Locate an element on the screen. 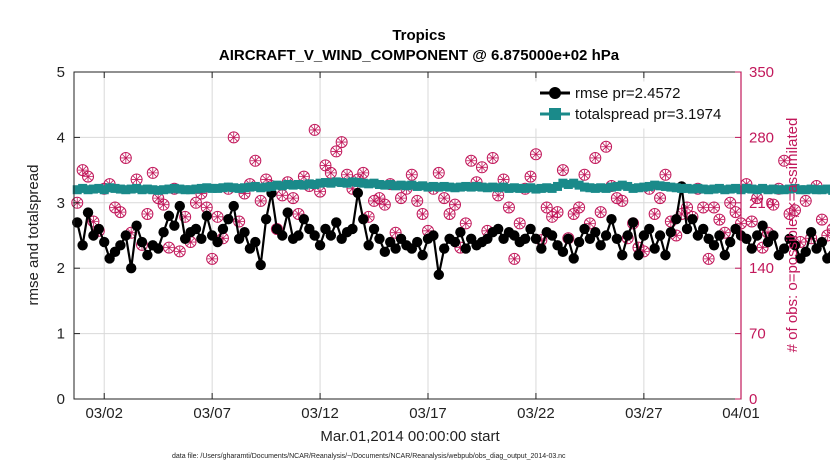 The width and height of the screenshot is (830, 470). y-tick-label-left: 0 is located at coordinates (61, 399).